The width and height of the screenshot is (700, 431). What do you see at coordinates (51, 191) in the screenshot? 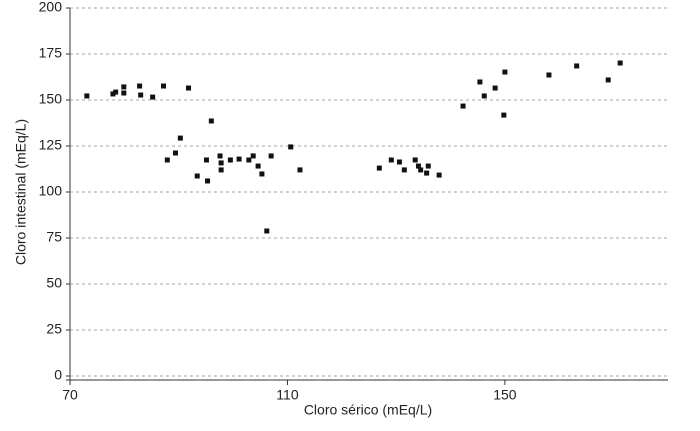
I see `y-tick-label: 100` at bounding box center [51, 191].